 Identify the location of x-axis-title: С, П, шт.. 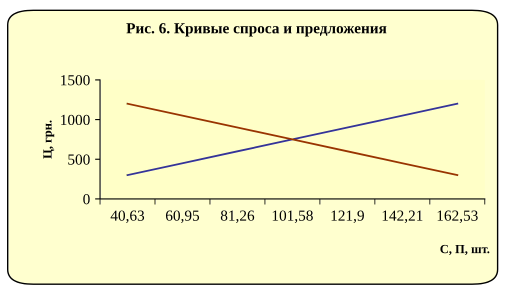
(465, 250).